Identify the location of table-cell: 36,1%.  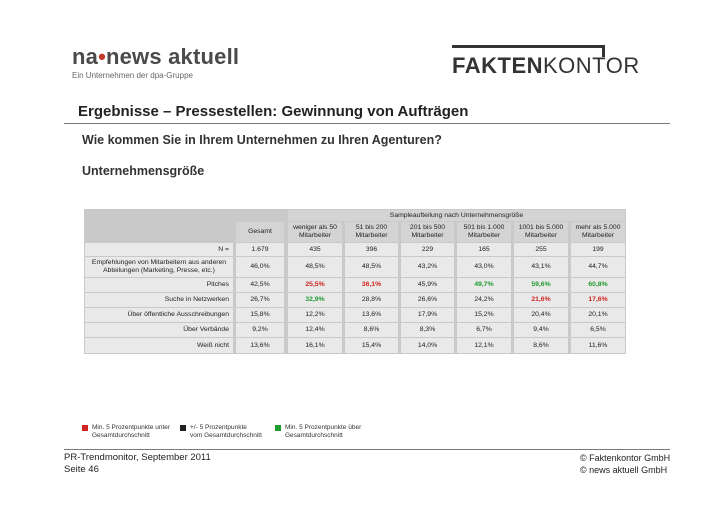
(371, 285).